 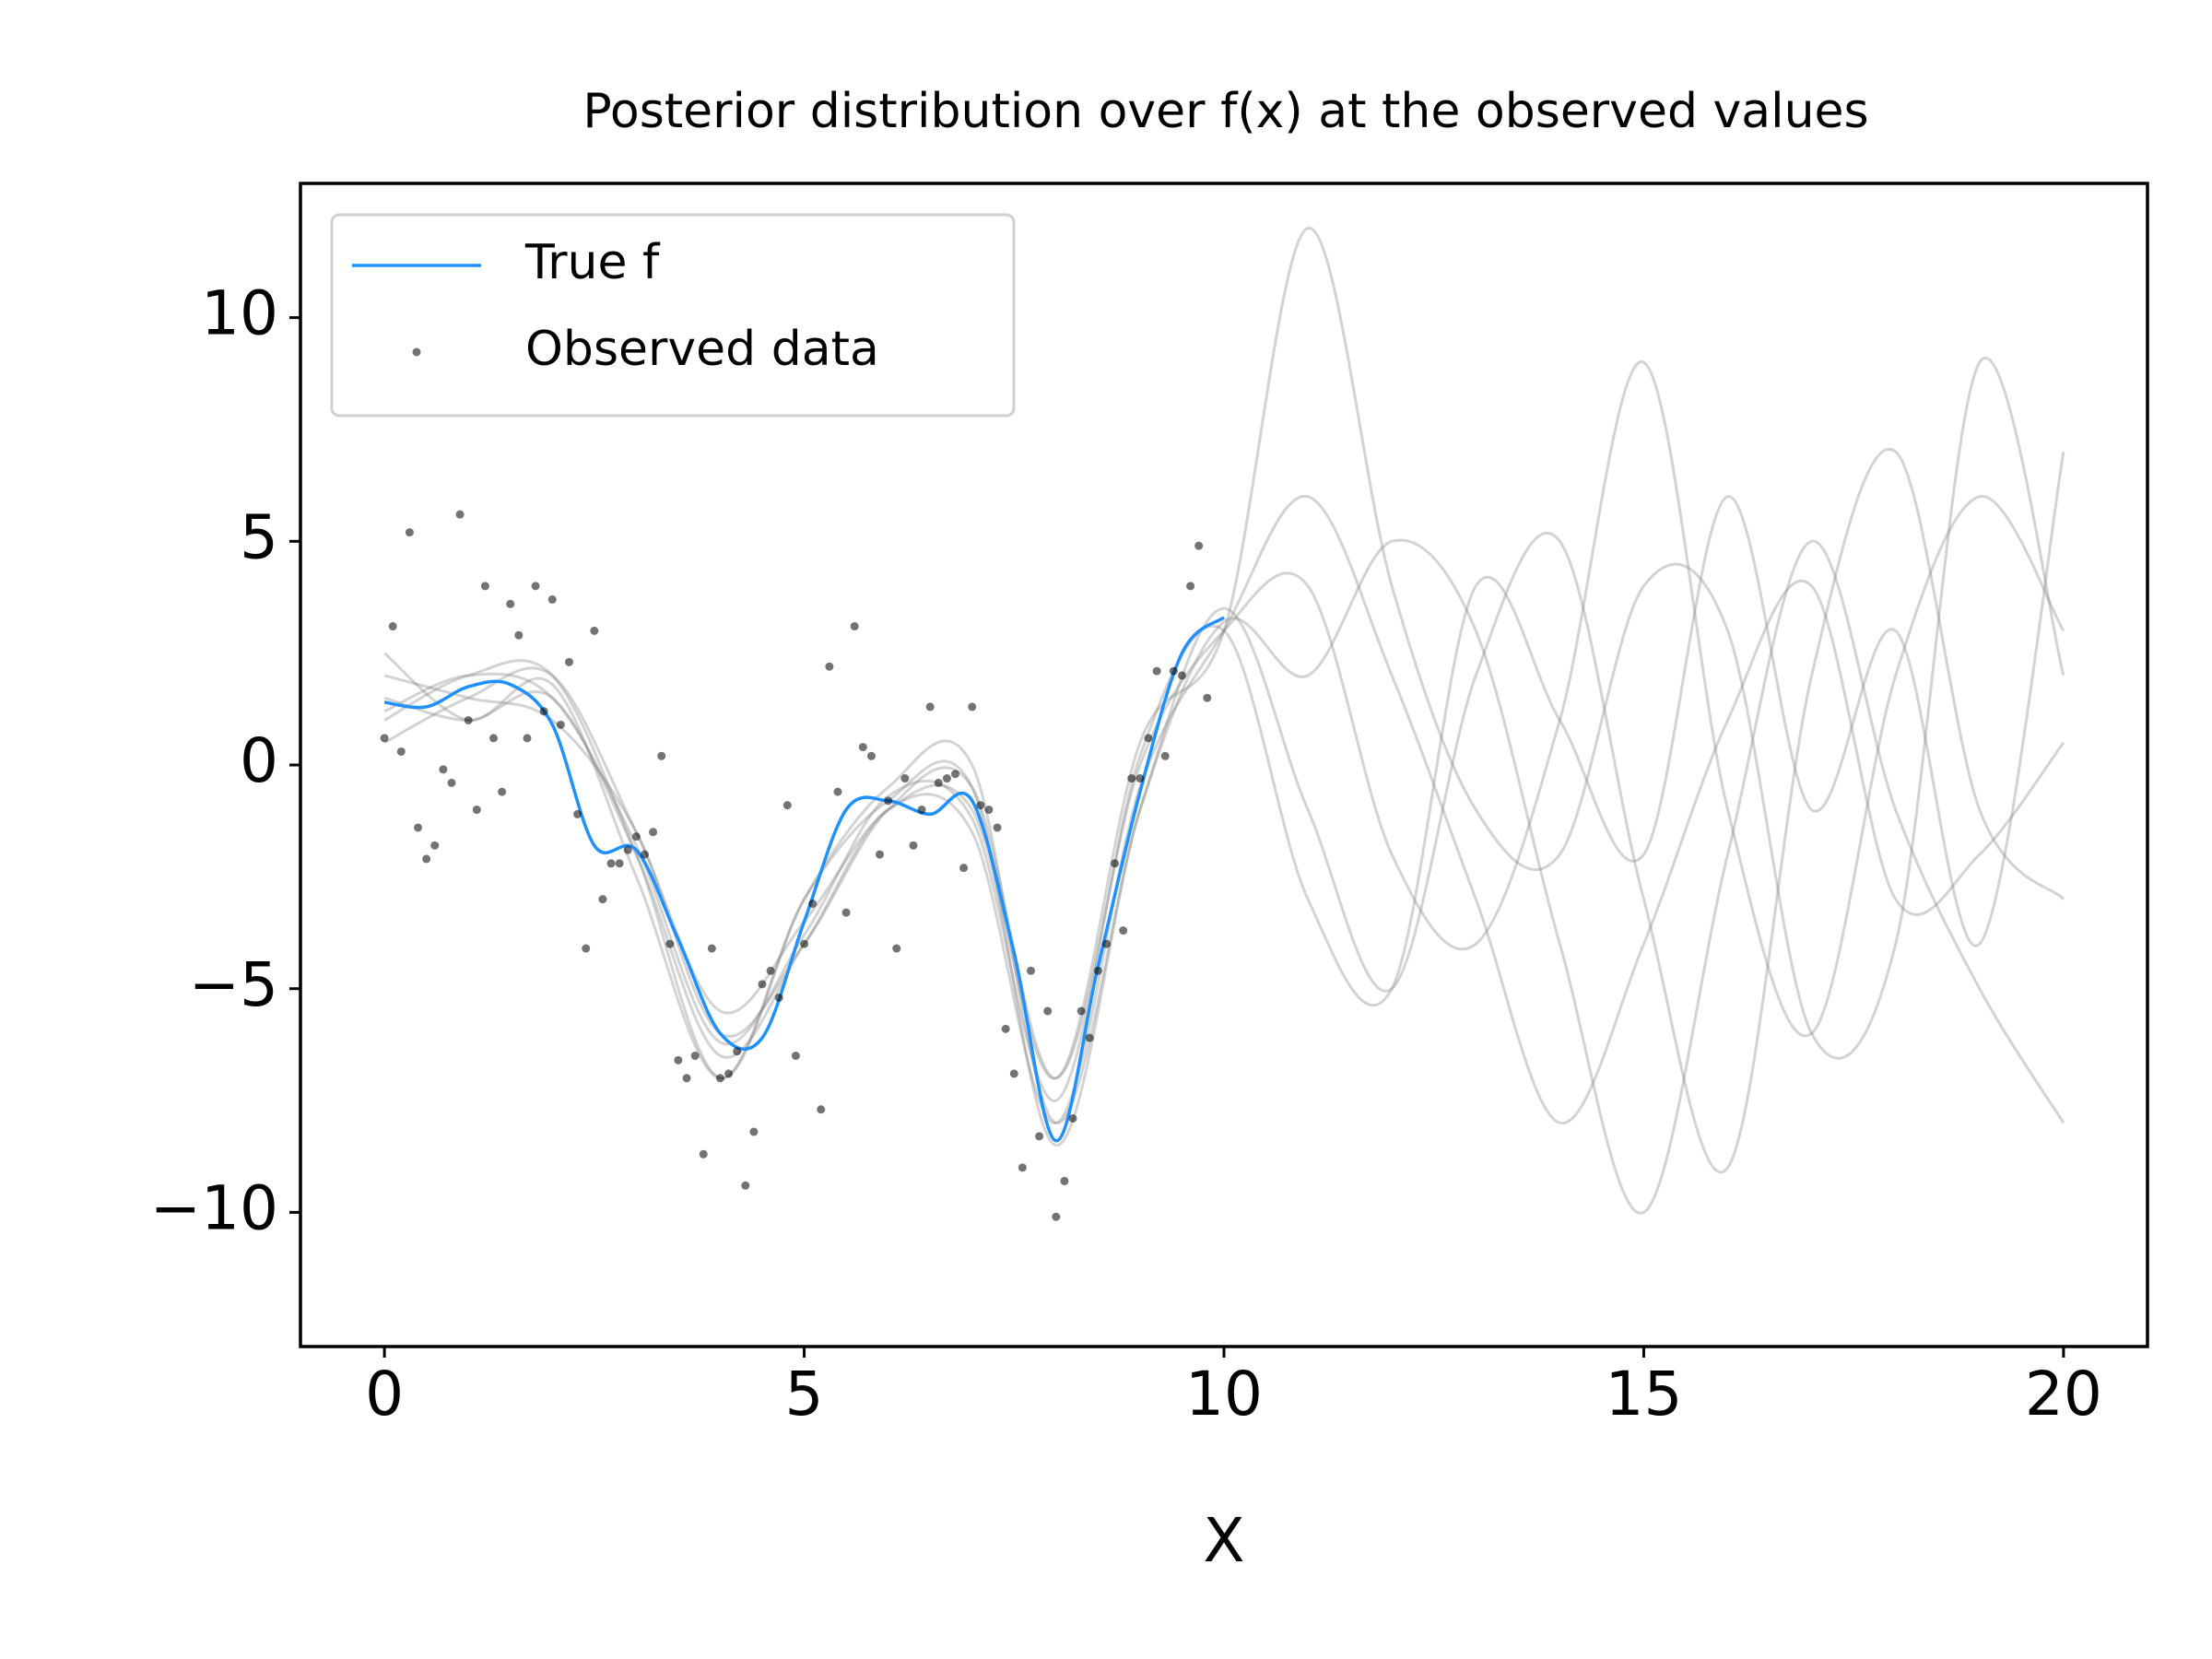 What do you see at coordinates (804, 879) in the screenshot?
I see `line` at bounding box center [804, 879].